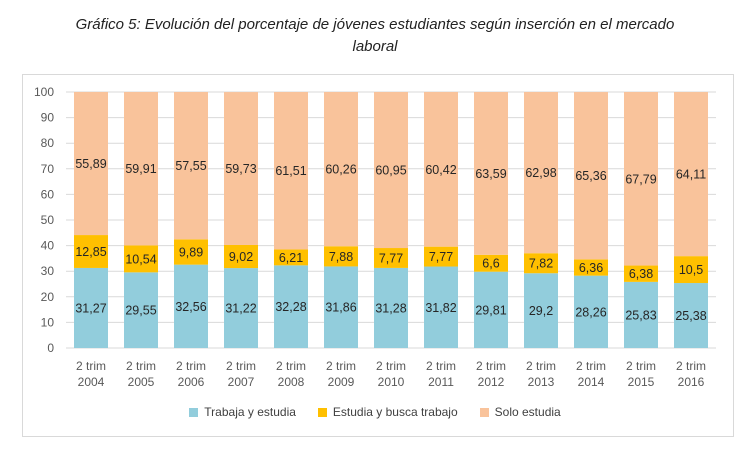  What do you see at coordinates (491, 382) in the screenshot?
I see `x-tick-label: 2012` at bounding box center [491, 382].